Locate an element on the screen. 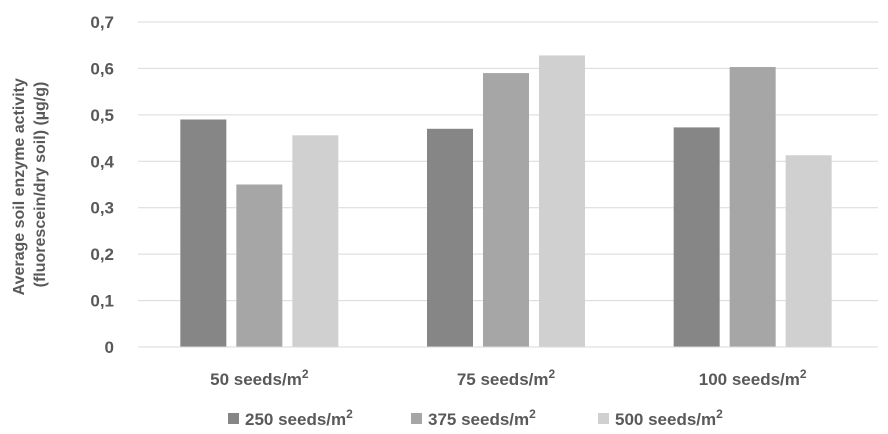  y-tick-label: 0,6 is located at coordinates (102, 68).